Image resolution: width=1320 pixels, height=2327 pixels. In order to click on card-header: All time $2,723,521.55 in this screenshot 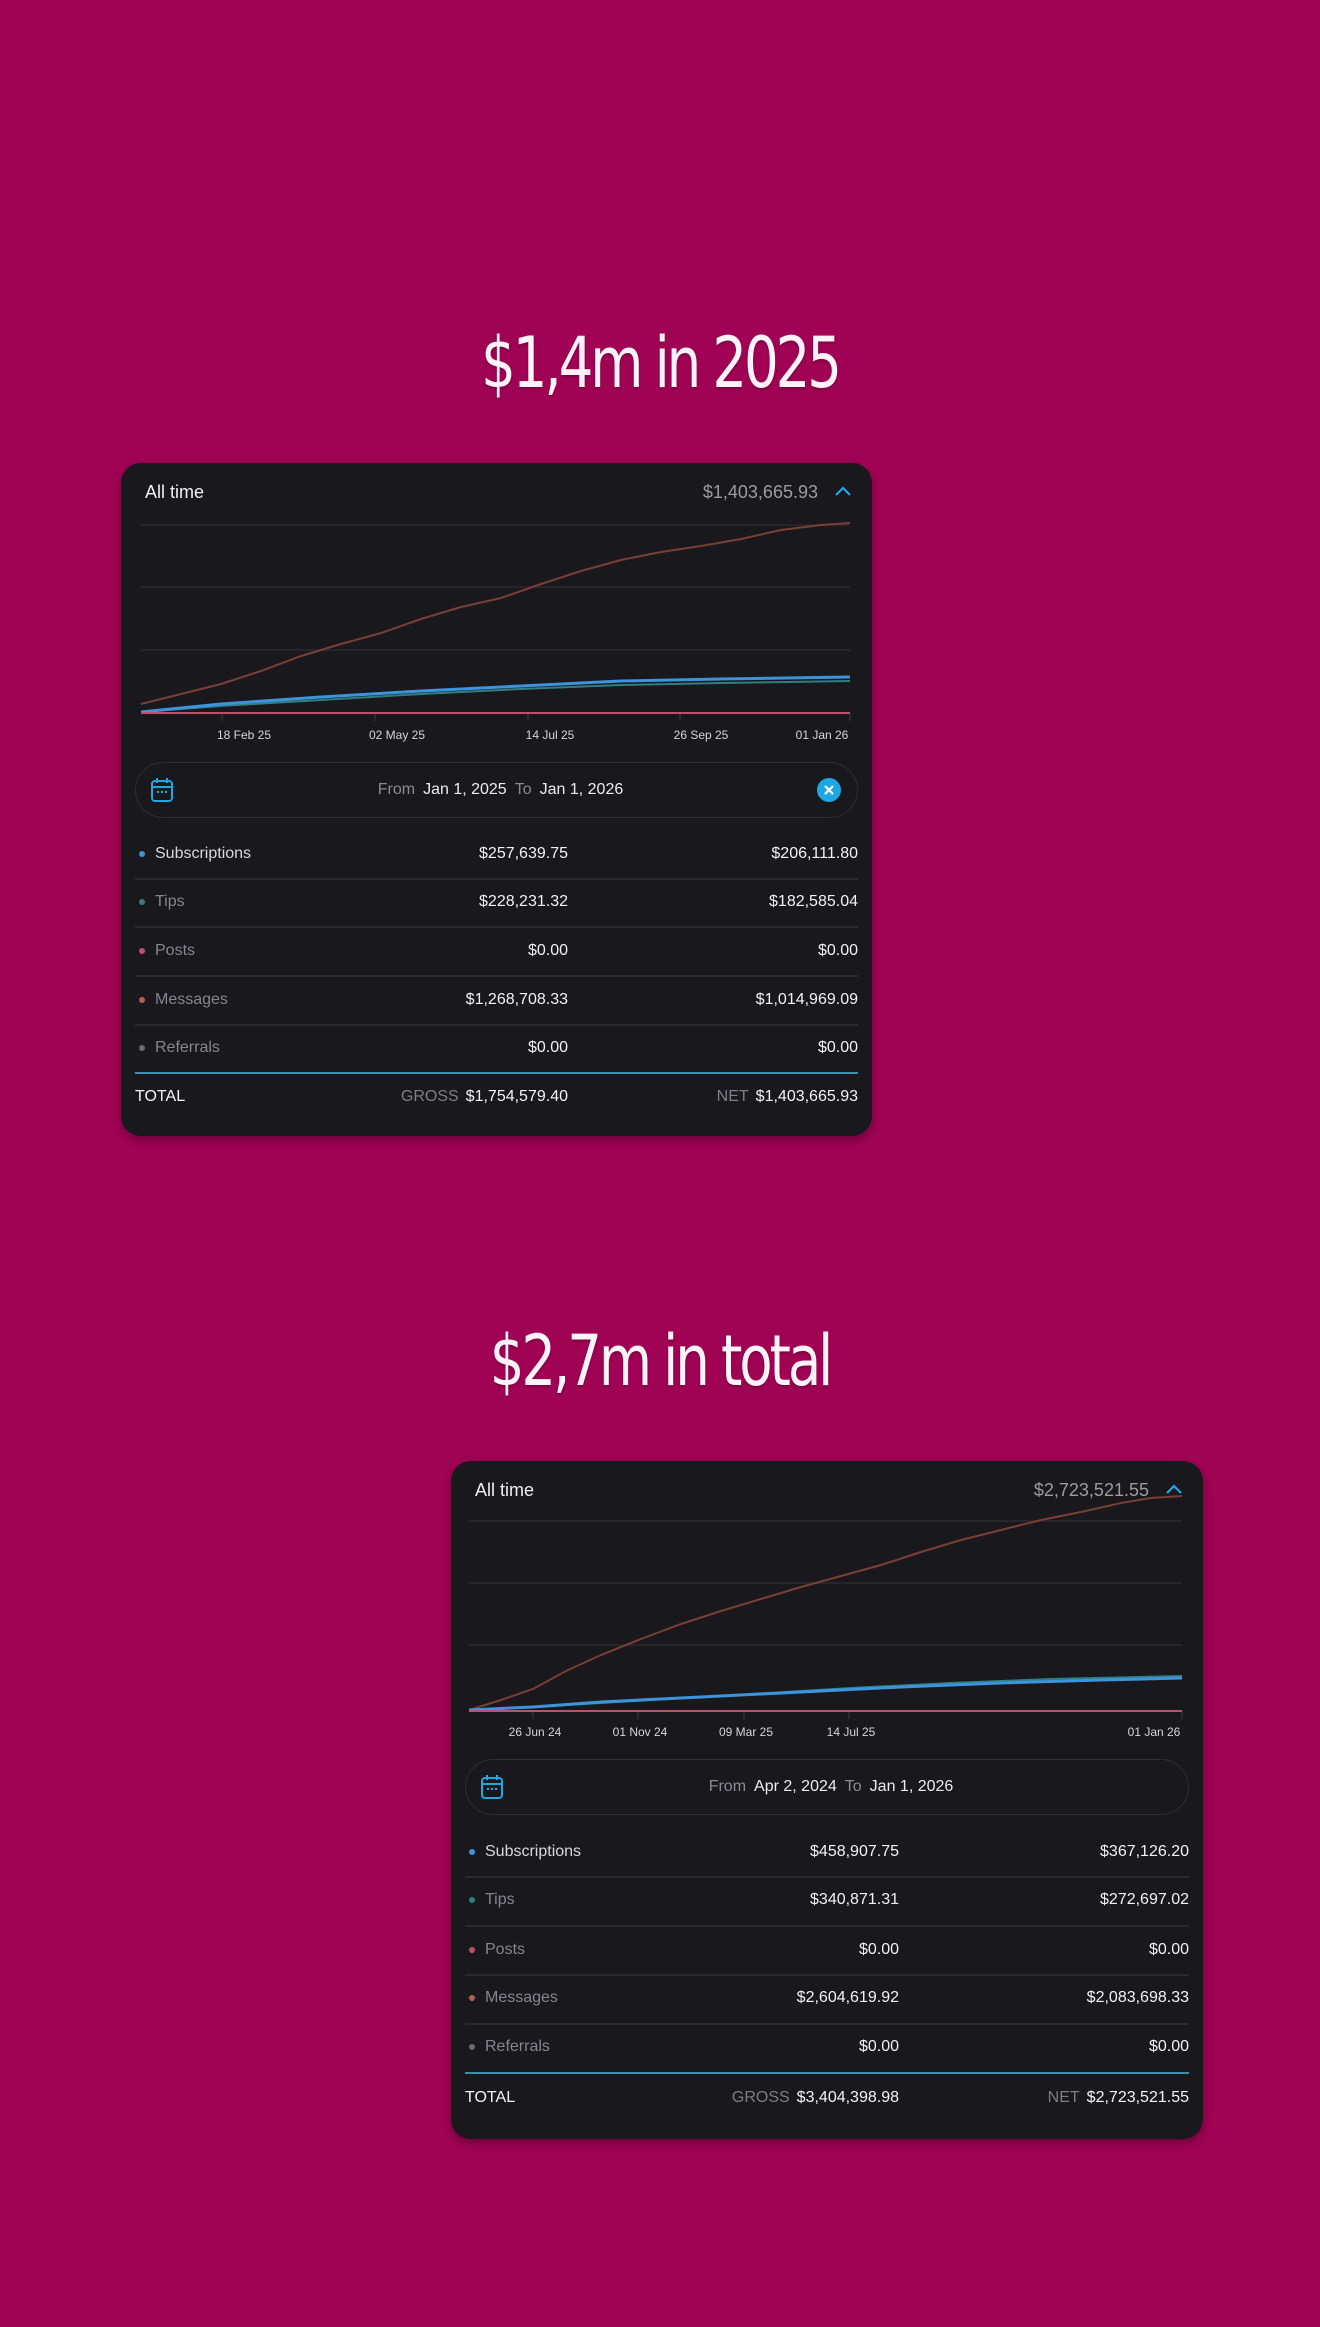, I will do `click(830, 1490)`.